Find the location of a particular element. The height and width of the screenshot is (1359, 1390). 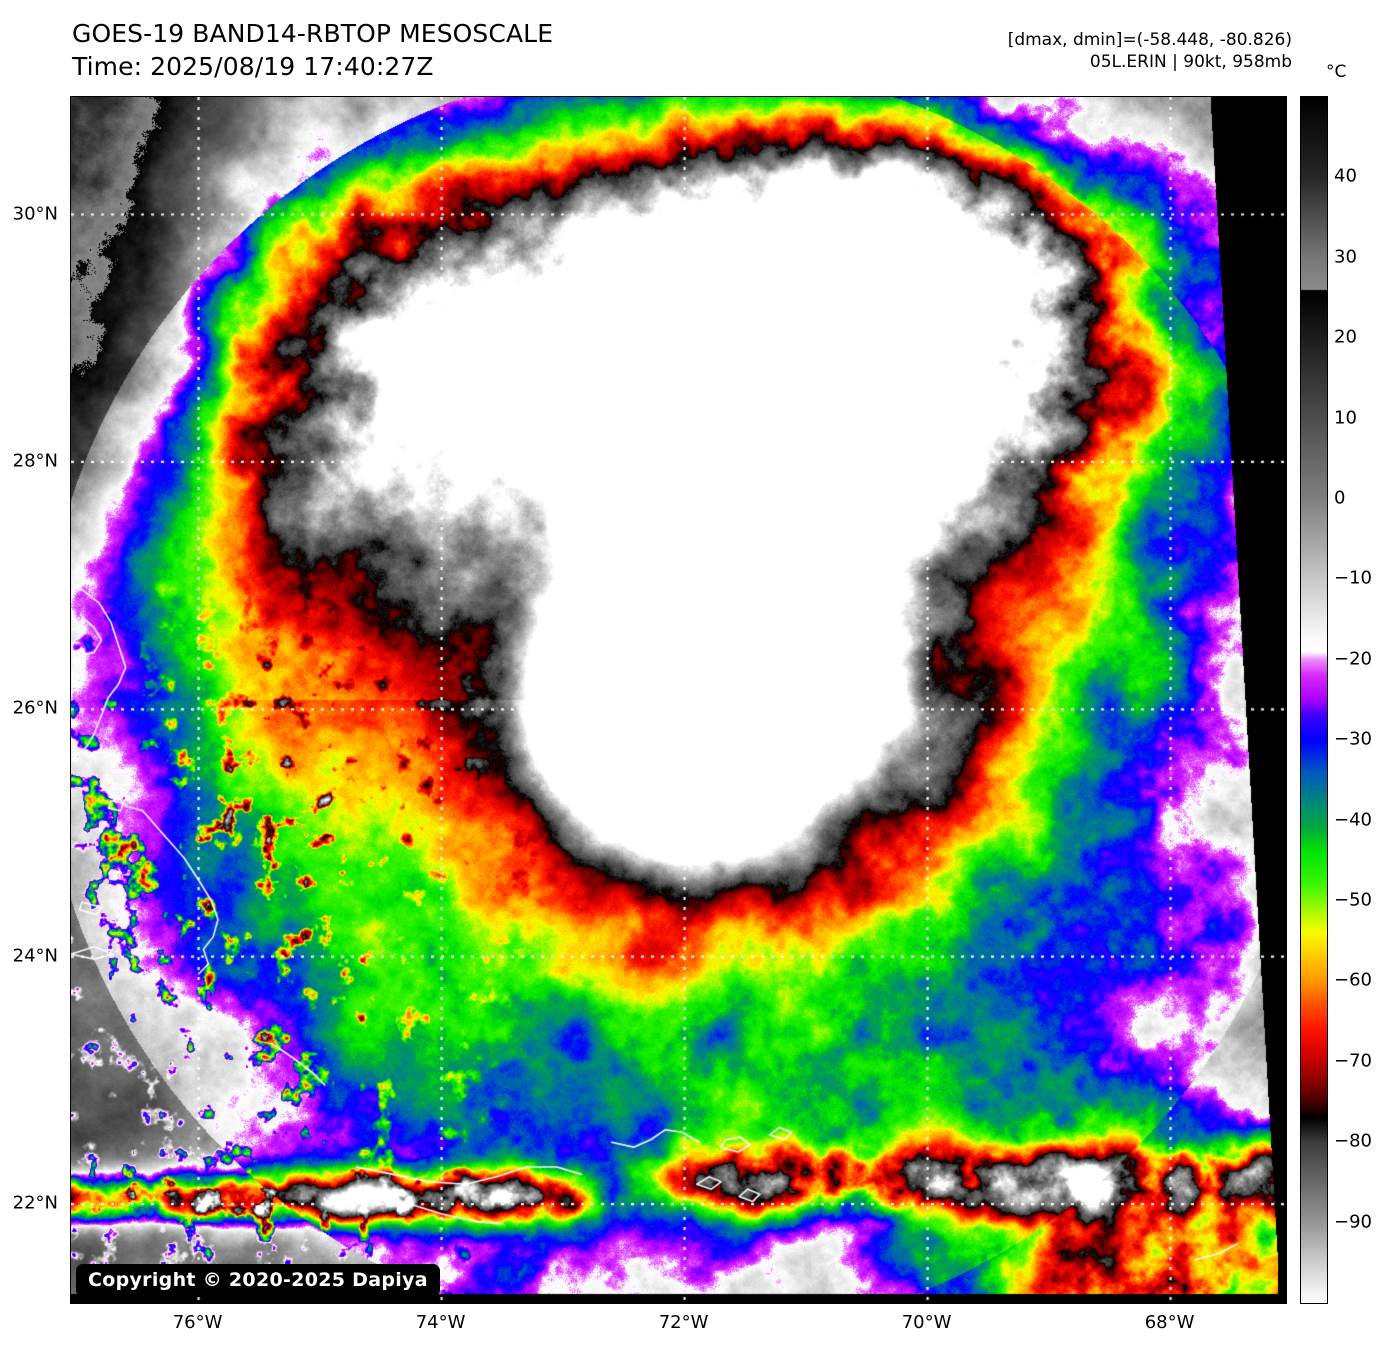

colorbar-tick-minus90: −90 is located at coordinates (1353, 1222).